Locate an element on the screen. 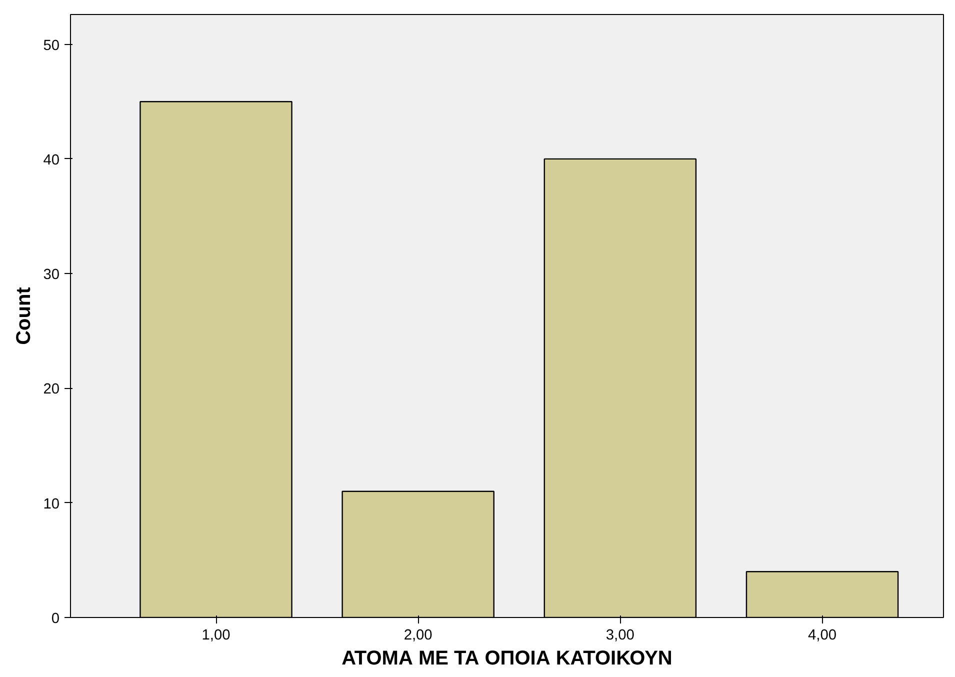 The image size is (955, 677). x-tick-label: 4,00 is located at coordinates (822, 636).